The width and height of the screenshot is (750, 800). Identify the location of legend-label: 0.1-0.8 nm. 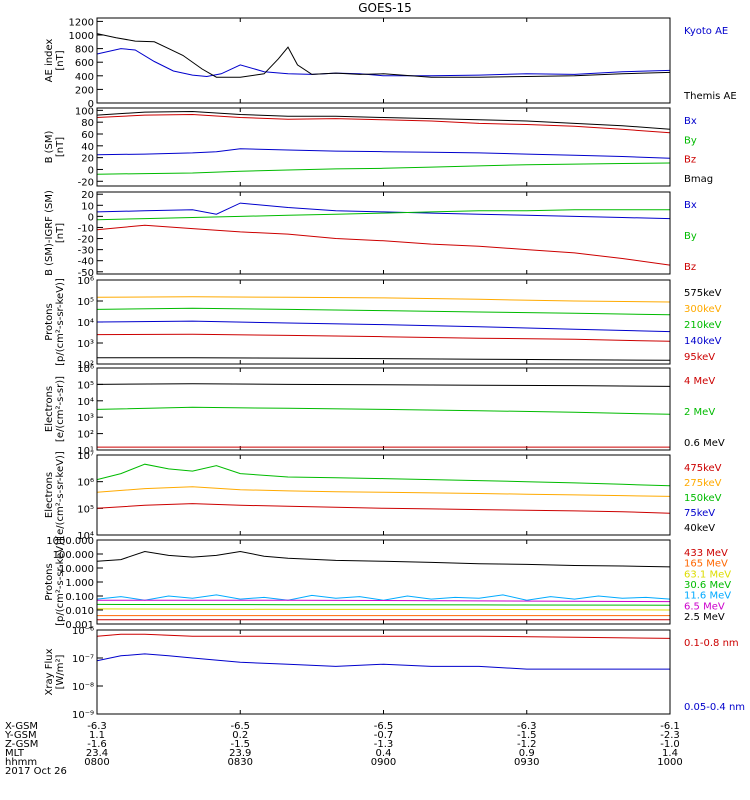
(711, 643).